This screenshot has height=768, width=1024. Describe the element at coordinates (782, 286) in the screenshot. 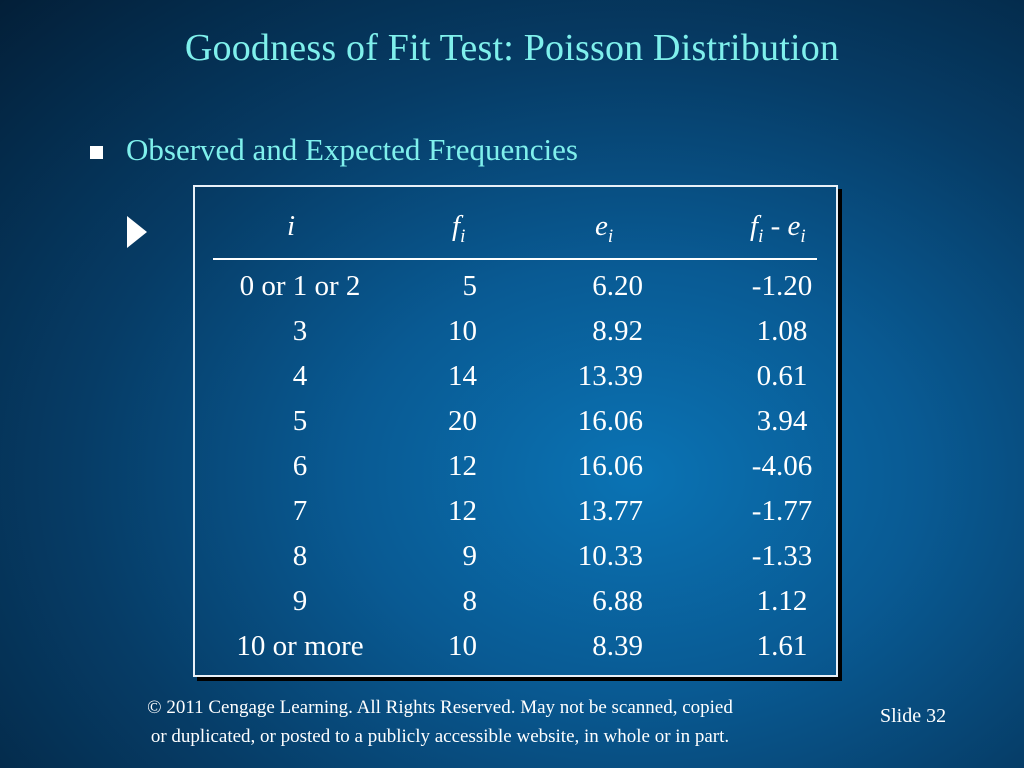

I see `cell-d: -1.20` at that location.